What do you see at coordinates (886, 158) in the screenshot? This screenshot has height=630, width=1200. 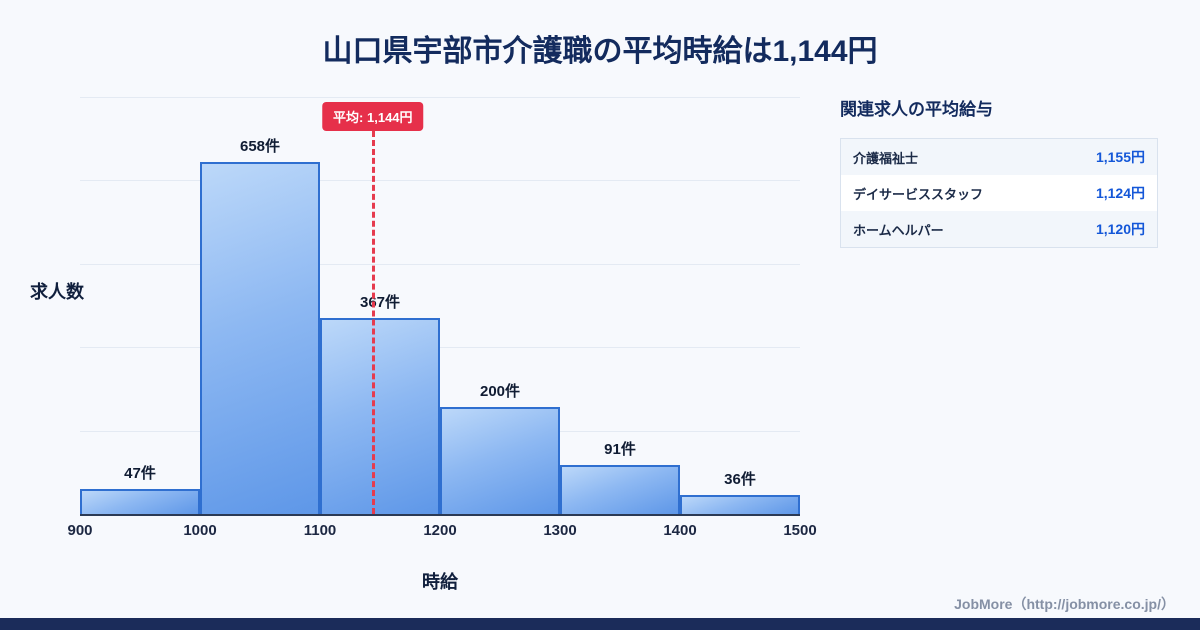 I see `related-job-label: 介護福祉士` at bounding box center [886, 158].